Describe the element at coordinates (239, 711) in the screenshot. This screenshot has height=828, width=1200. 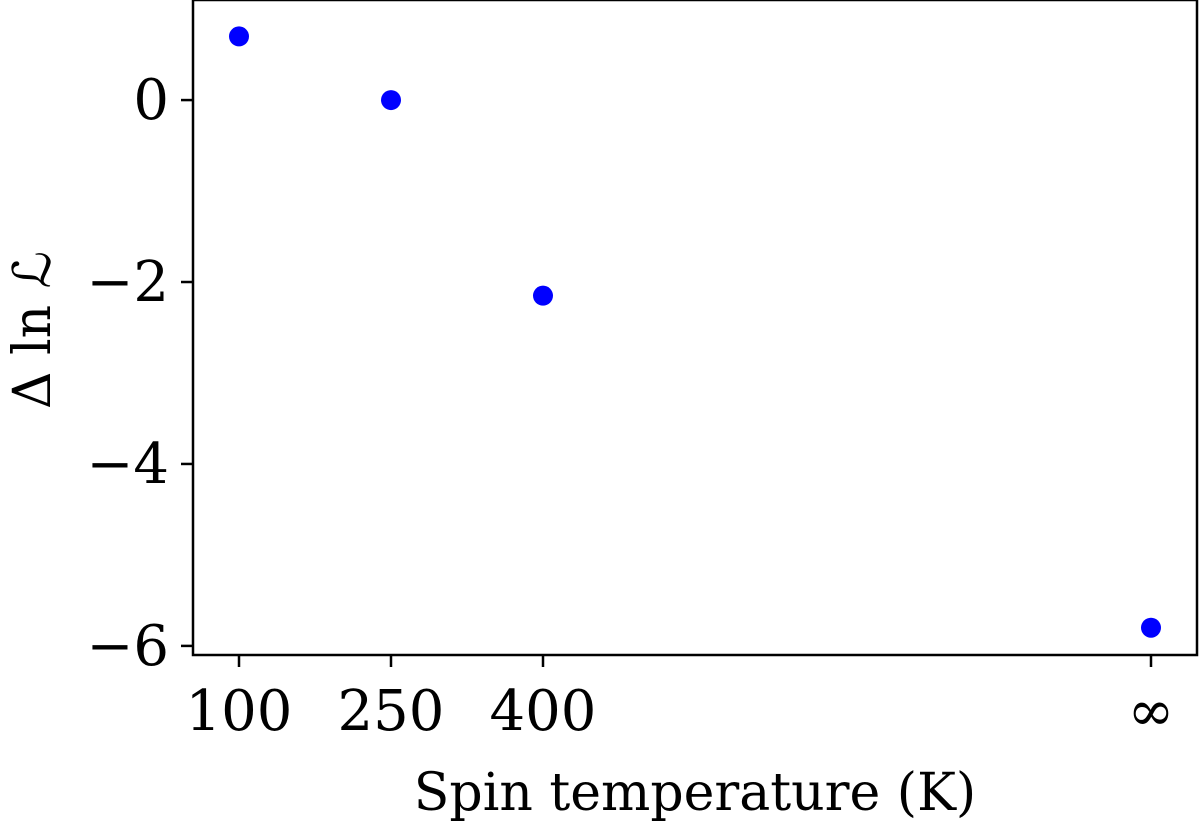
I see `x-tick-label: 100` at that location.